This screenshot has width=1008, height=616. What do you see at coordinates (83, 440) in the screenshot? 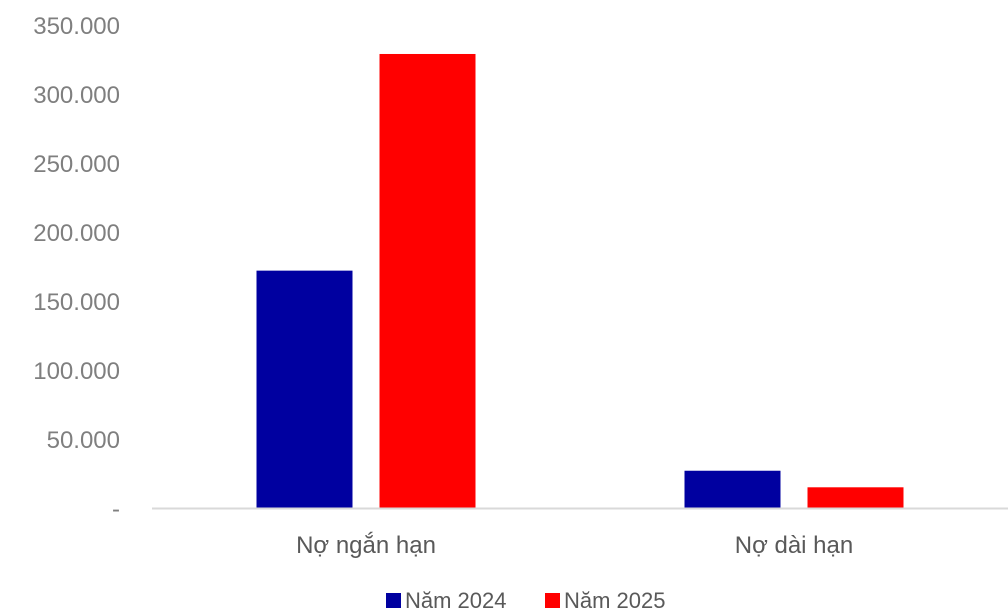
I see `y-tick-label: 50.000` at bounding box center [83, 440].